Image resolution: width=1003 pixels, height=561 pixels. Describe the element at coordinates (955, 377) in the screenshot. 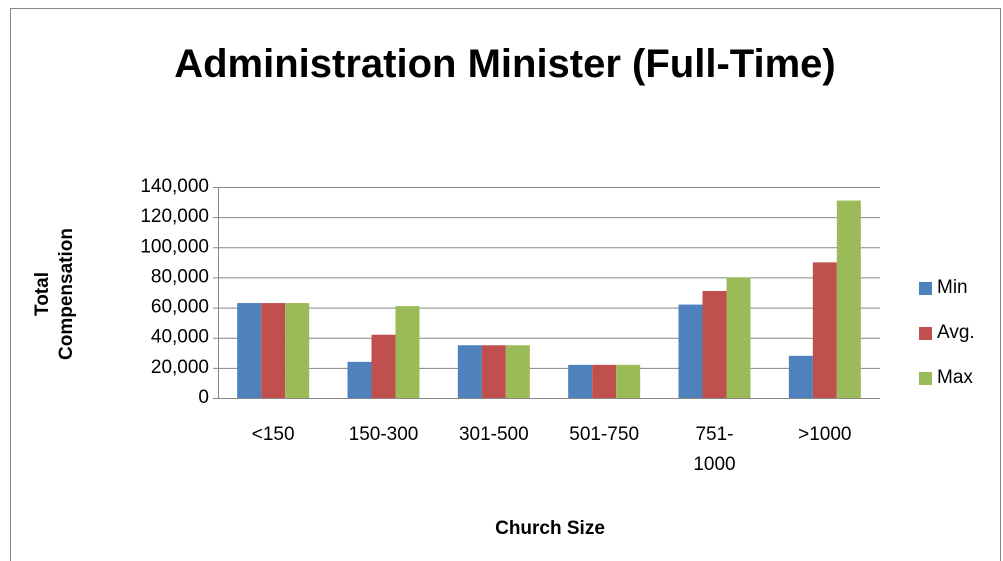

I see `legend-label: Max` at that location.